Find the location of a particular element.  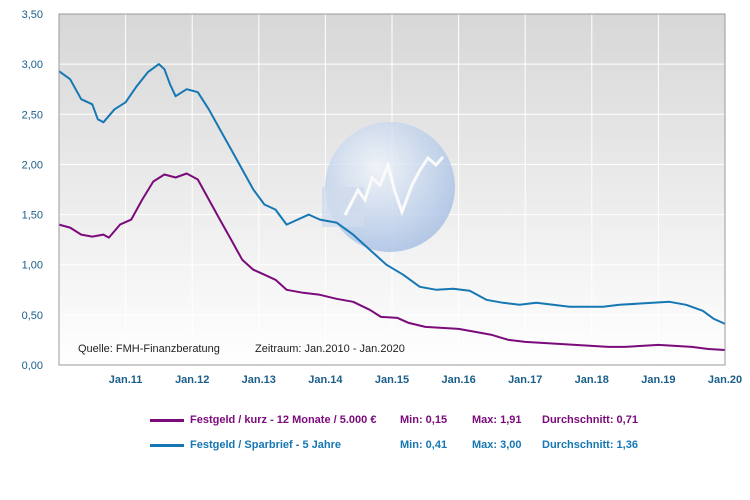

x-tick-label: Jan.11 is located at coordinates (126, 380).